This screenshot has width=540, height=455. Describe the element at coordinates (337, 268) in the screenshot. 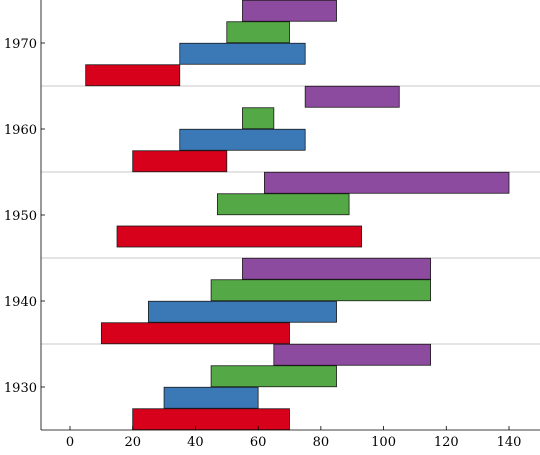

I see `bar-1940-purple` at that location.